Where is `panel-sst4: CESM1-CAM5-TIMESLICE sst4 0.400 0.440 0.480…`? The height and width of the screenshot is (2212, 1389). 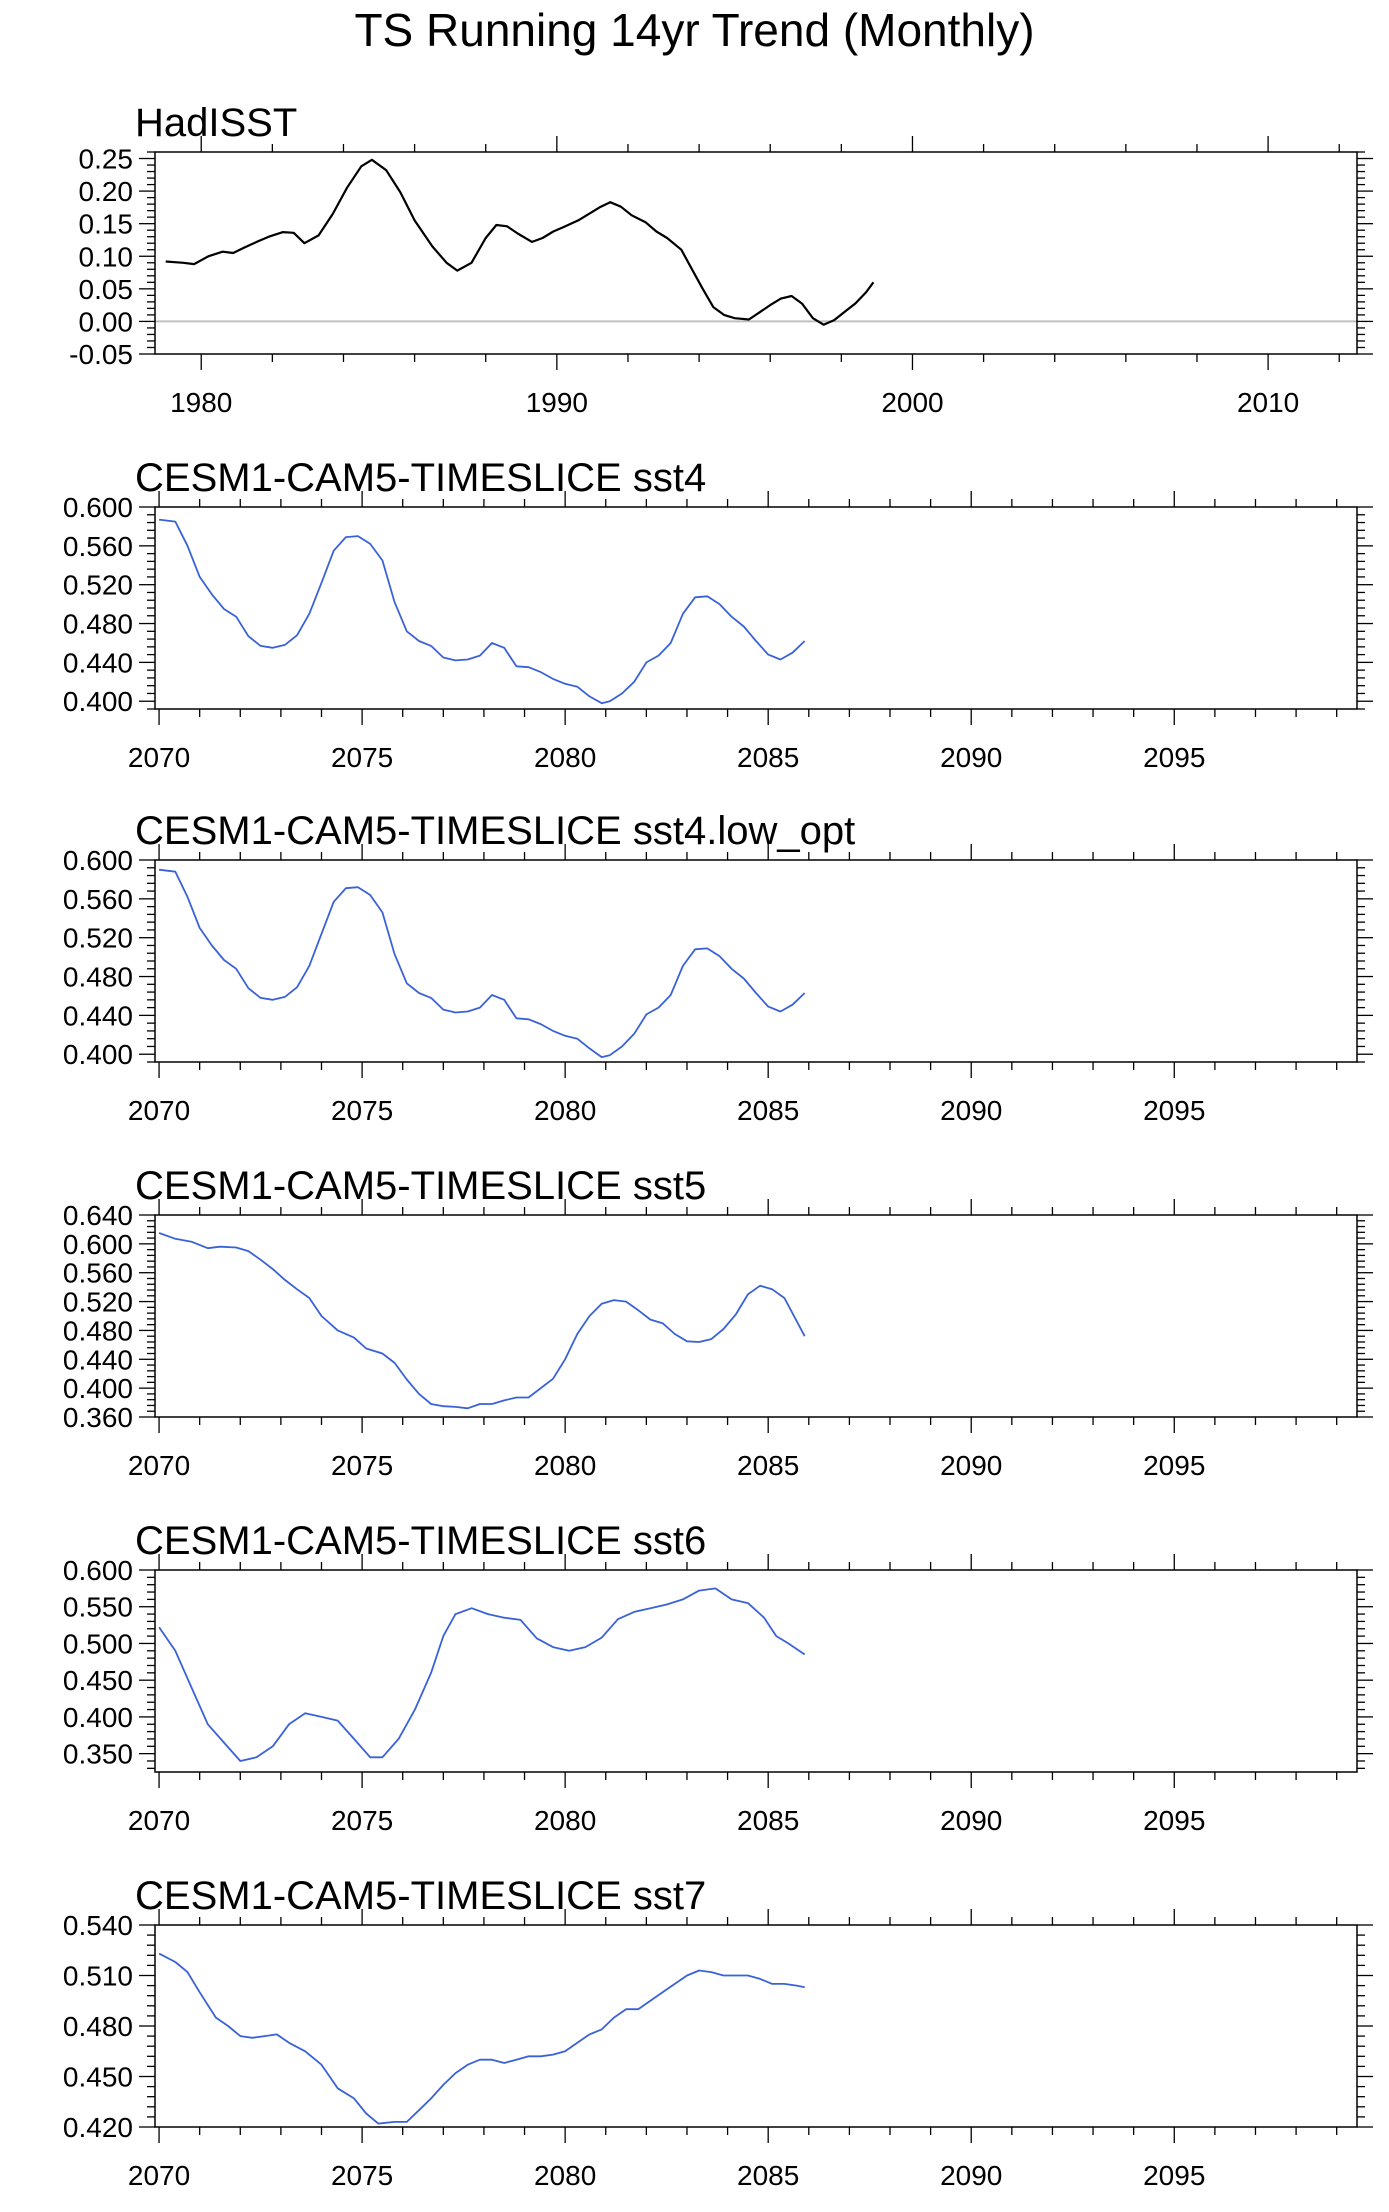 panel-sst4: CESM1-CAM5-TIMESLICE sst4 0.400 0.440 0.480… is located at coordinates (718, 614).